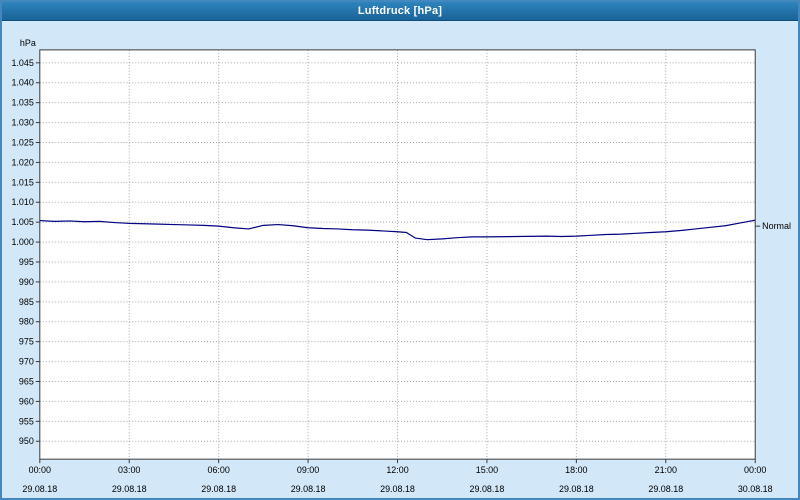 The height and width of the screenshot is (500, 800). Describe the element at coordinates (26, 421) in the screenshot. I see `y-tick-label: 955` at that location.